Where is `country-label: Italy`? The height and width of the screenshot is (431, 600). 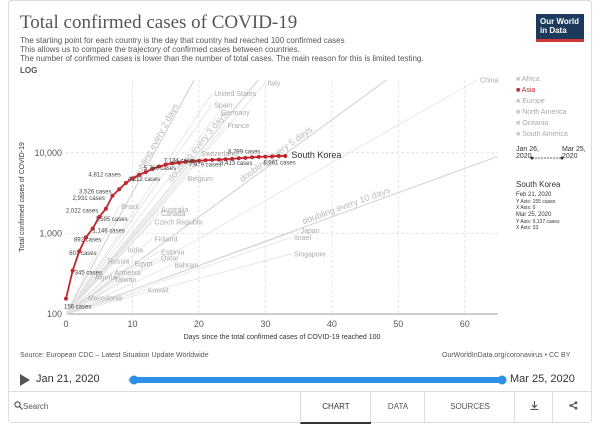 country-label: Italy is located at coordinates (273, 84).